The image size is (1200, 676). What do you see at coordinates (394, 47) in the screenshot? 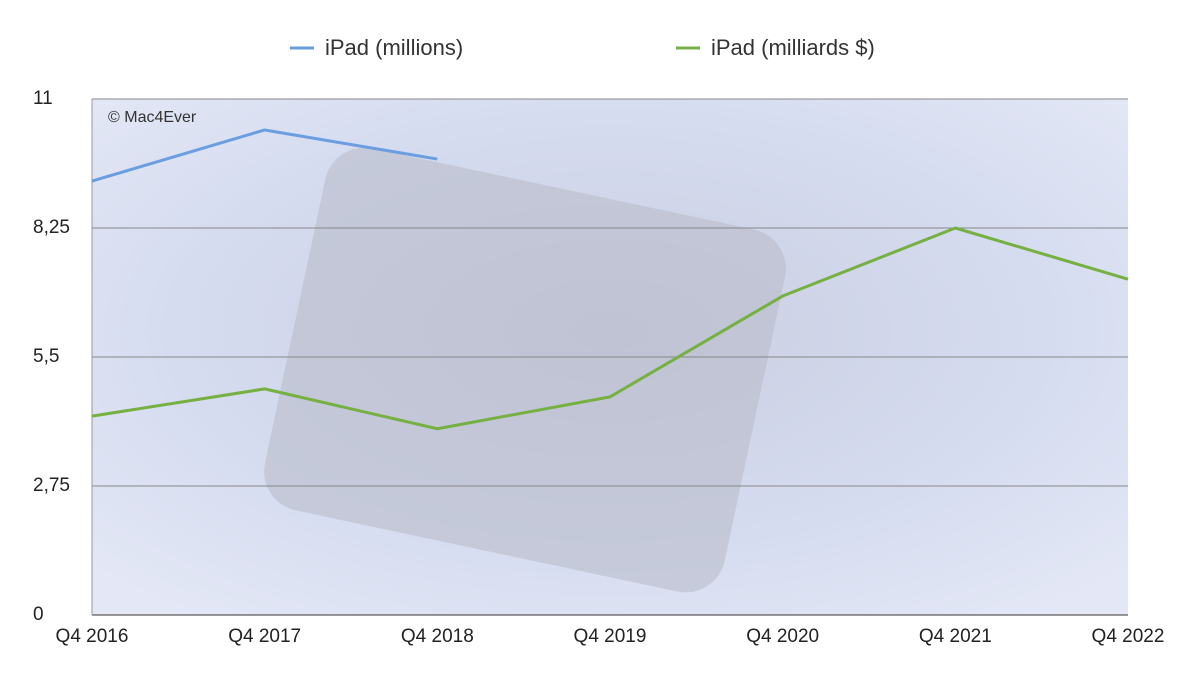
I see `legend-label: iPad (millions)` at bounding box center [394, 47].